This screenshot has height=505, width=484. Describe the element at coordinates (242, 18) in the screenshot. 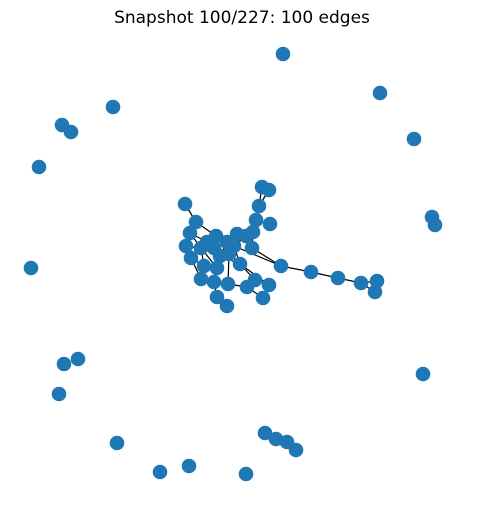

I see `figure-title: Snapshot 100/227: 100 edges` at that location.